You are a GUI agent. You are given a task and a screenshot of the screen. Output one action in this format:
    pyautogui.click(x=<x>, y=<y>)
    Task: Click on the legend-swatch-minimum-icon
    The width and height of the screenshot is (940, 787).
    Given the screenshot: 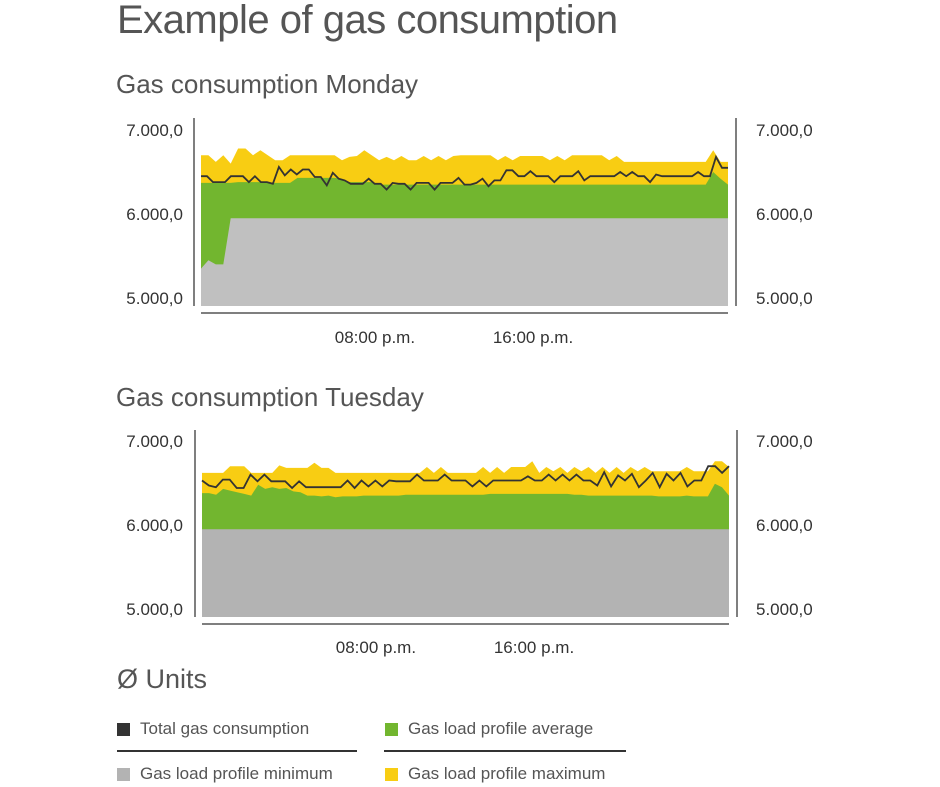 What is the action you would take?
    pyautogui.click(x=123, y=774)
    